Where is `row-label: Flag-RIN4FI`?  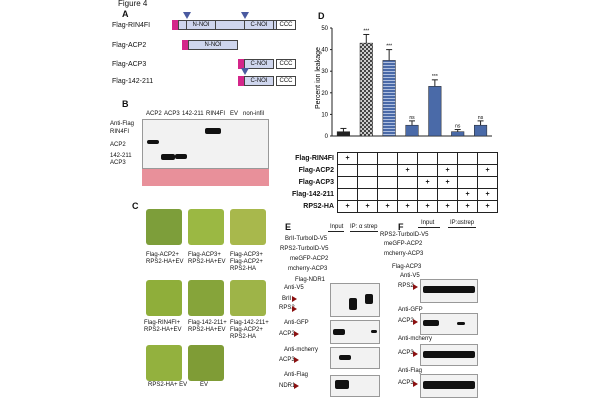
row-label: Flag-RIN4FI is located at coordinates (314, 158).